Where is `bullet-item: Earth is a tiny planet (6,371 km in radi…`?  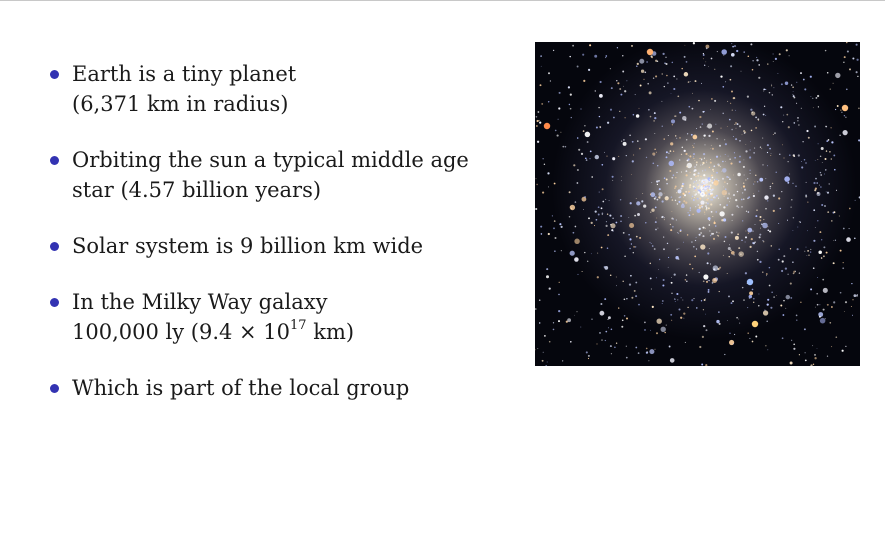 bullet-item: Earth is a tiny planet (6,371 km in radi… is located at coordinates (271, 89).